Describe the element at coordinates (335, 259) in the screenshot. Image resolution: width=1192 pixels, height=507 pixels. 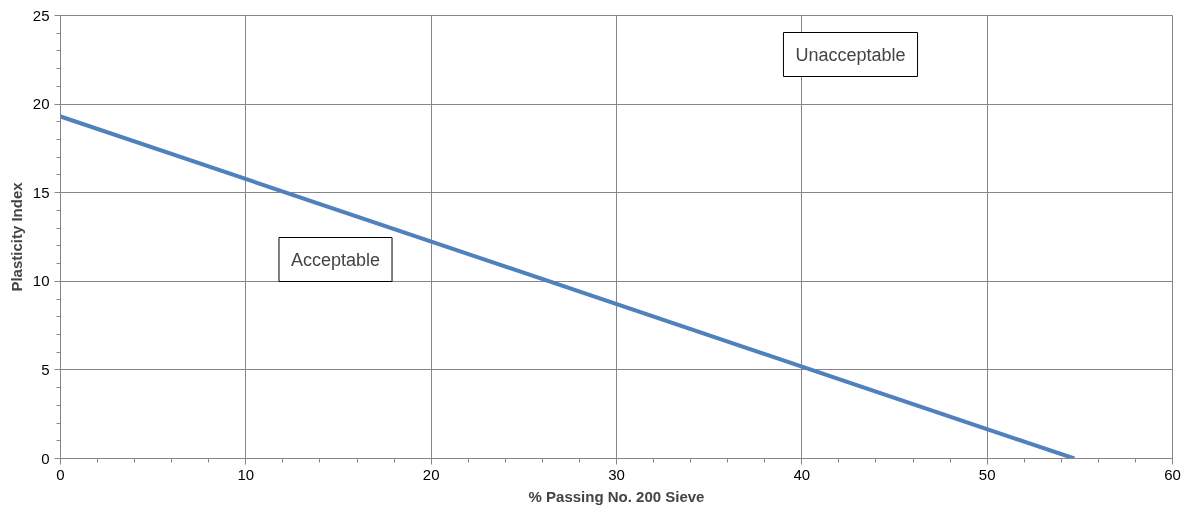
I see `annotation: Acceptable` at that location.